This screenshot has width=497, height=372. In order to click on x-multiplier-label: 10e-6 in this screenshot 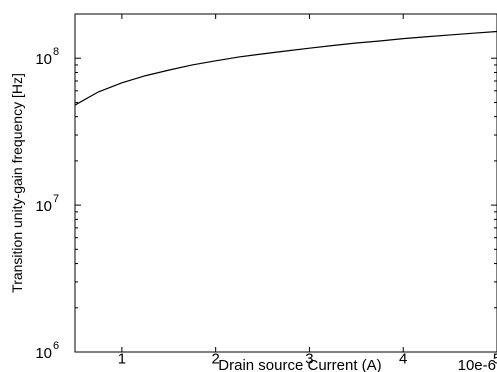, I will do `click(477, 364)`.